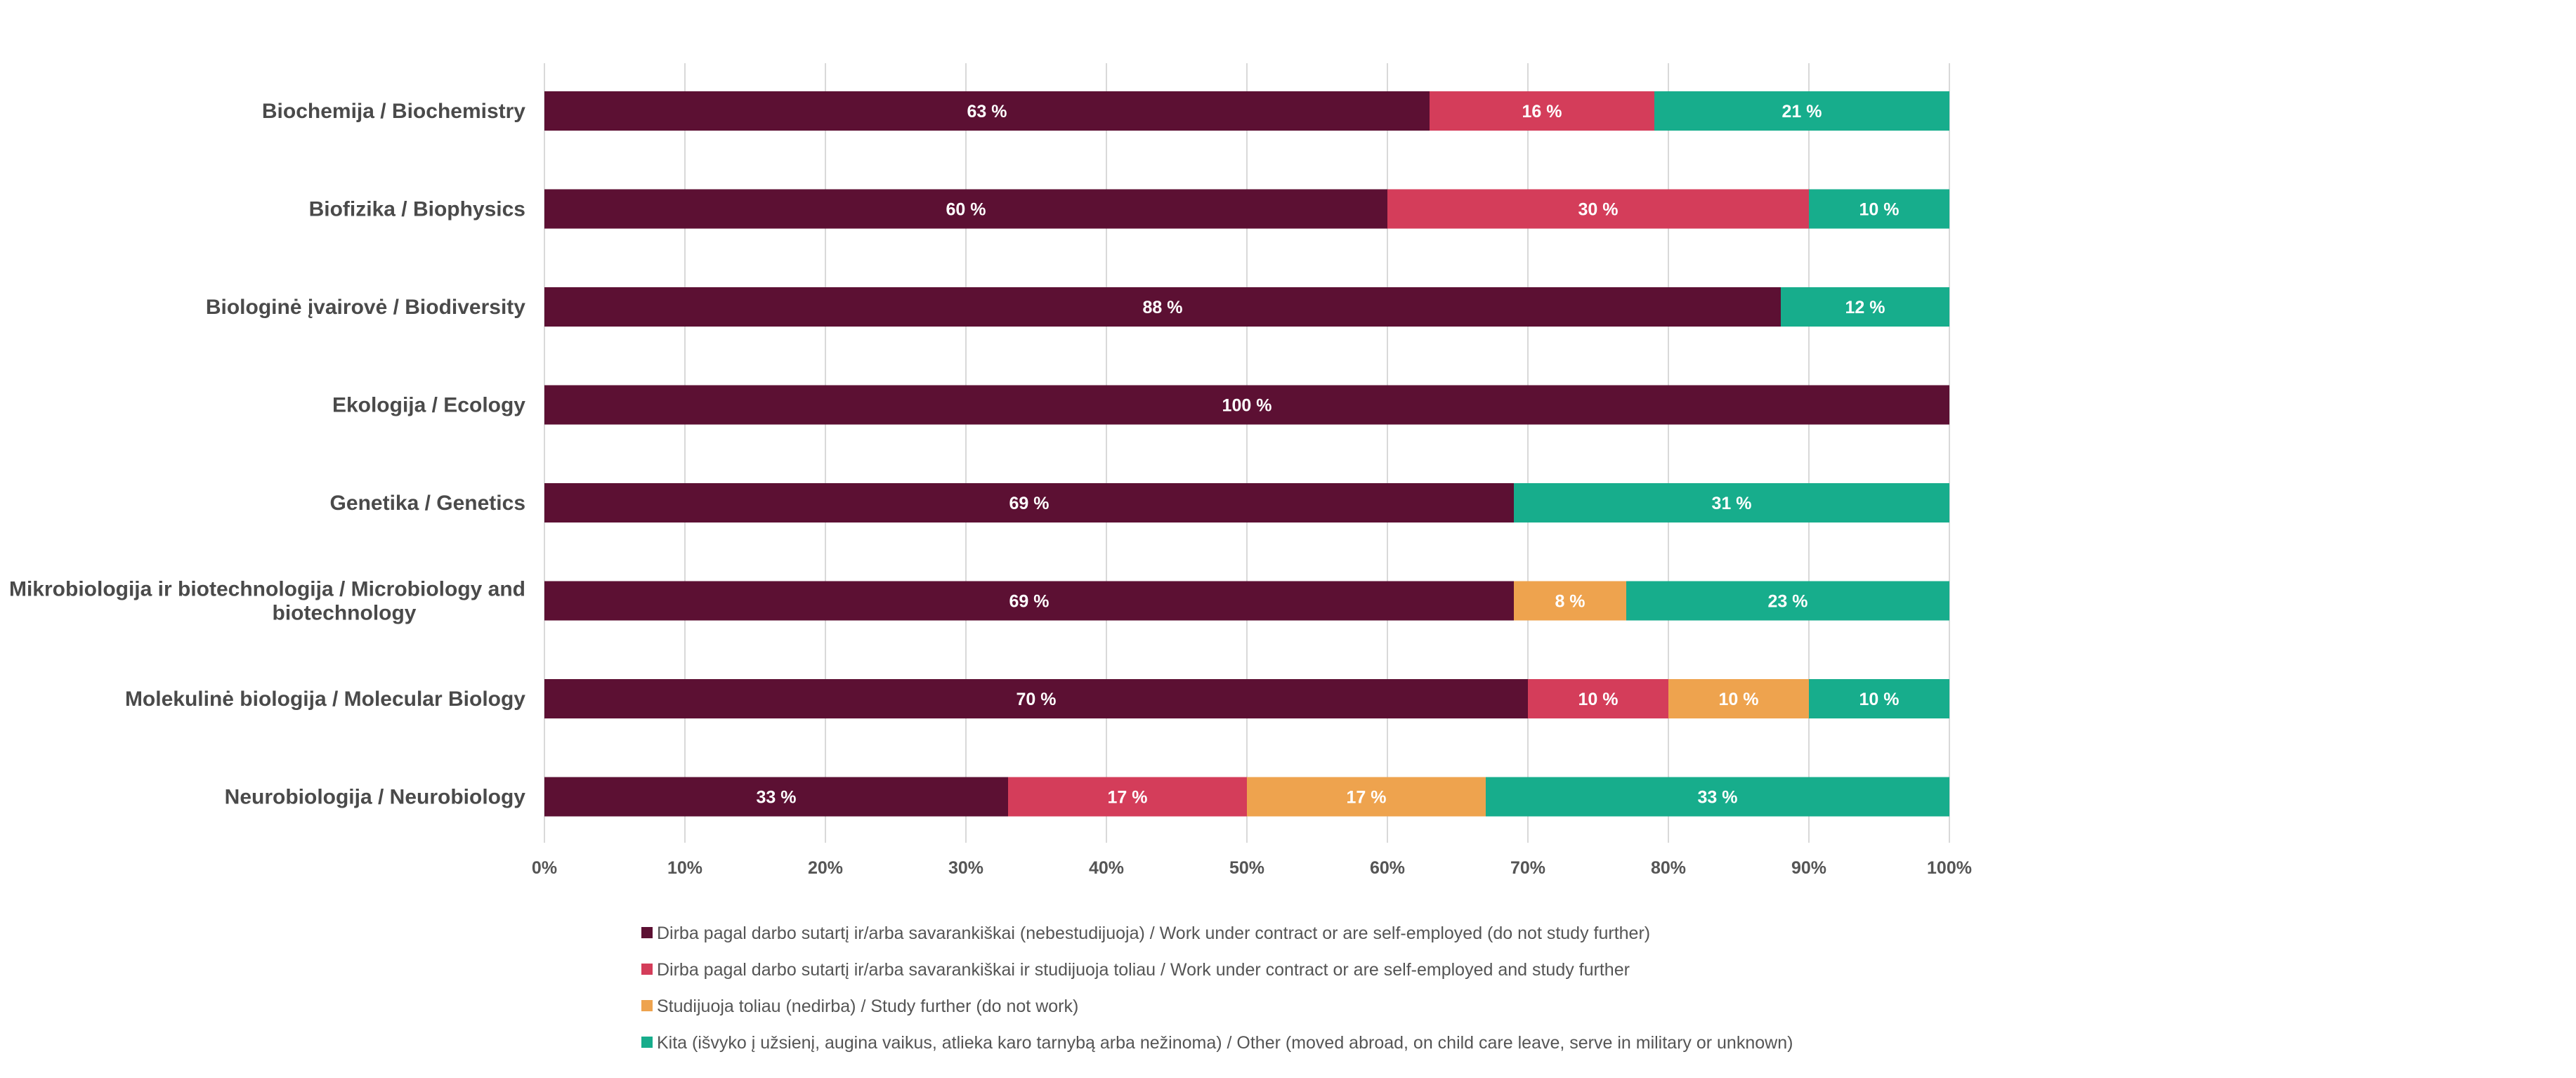 This screenshot has height=1078, width=2576. I want to click on category-label: Molekulinė biologija / Molecular Biology, so click(325, 699).